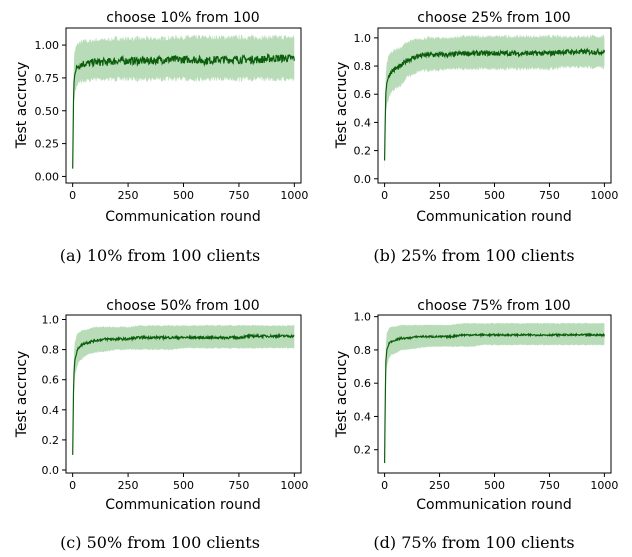  What do you see at coordinates (473, 542) in the screenshot?
I see `panel-d-caption: (d) 75% from 100 clients` at bounding box center [473, 542].